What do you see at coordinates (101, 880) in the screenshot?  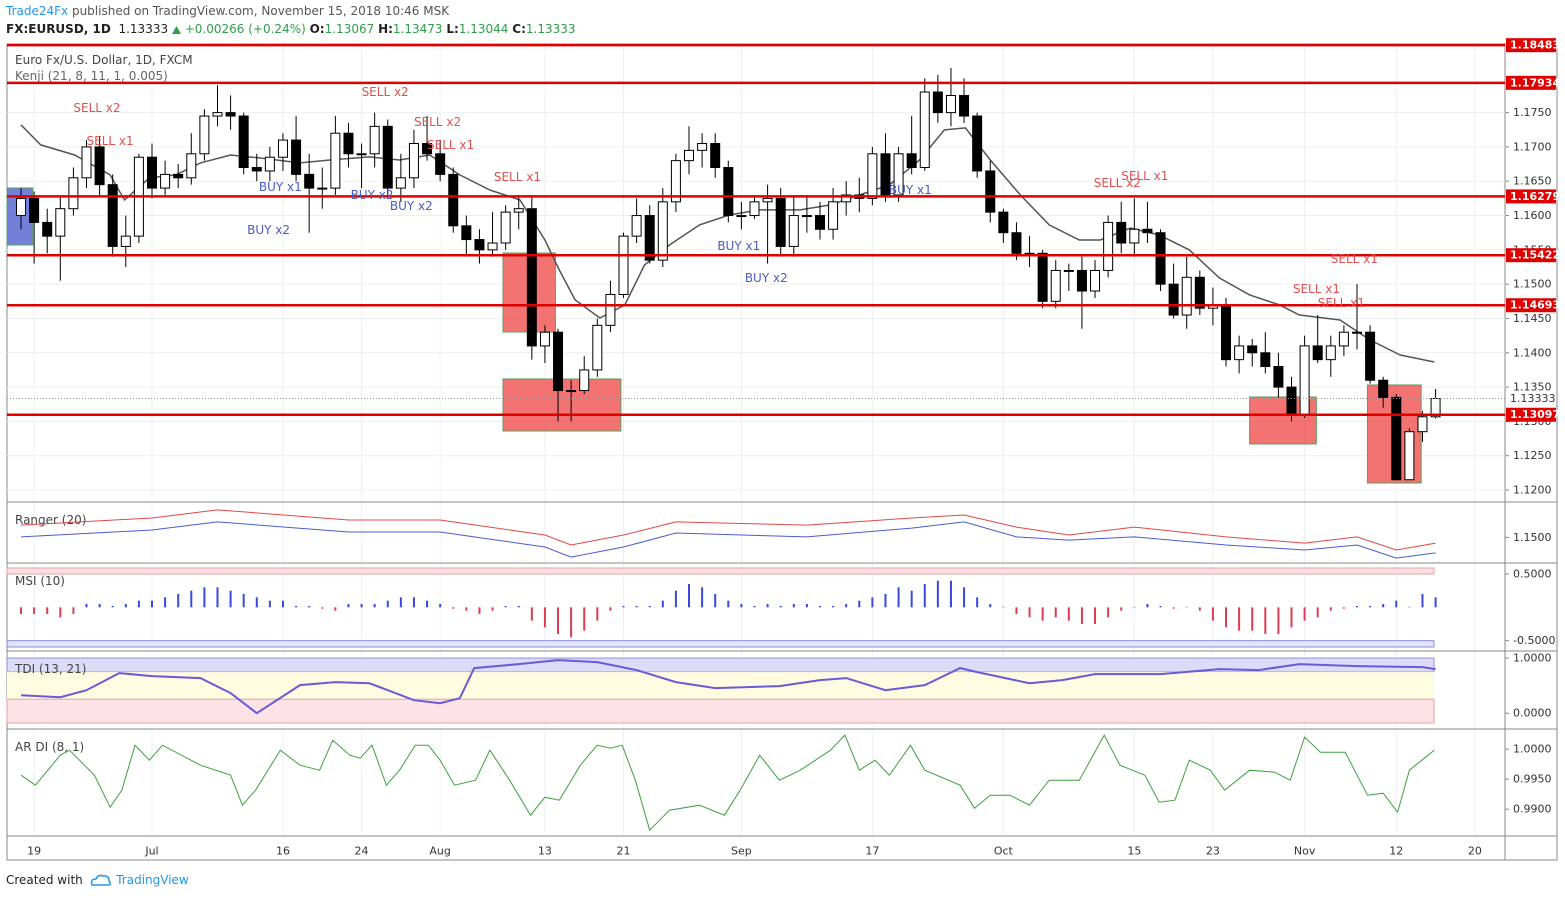 I see `tv-logo` at bounding box center [101, 880].